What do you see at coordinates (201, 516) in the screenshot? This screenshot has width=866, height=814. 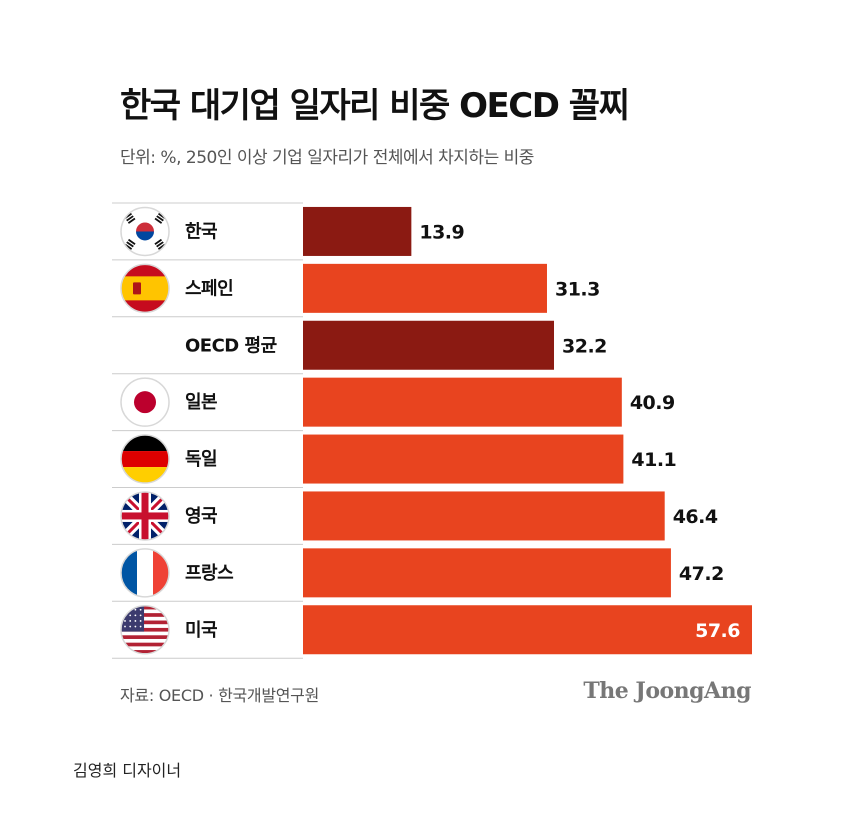 I see `category-label: 영국` at bounding box center [201, 516].